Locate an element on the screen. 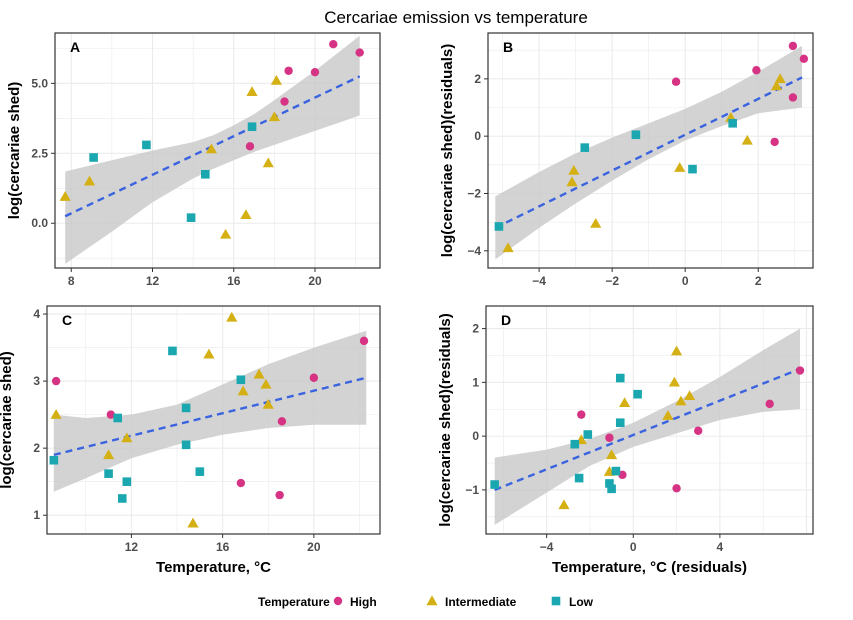 Image resolution: width=853 pixels, height=620 pixels. y-tick-label: −4 is located at coordinates (474, 251).